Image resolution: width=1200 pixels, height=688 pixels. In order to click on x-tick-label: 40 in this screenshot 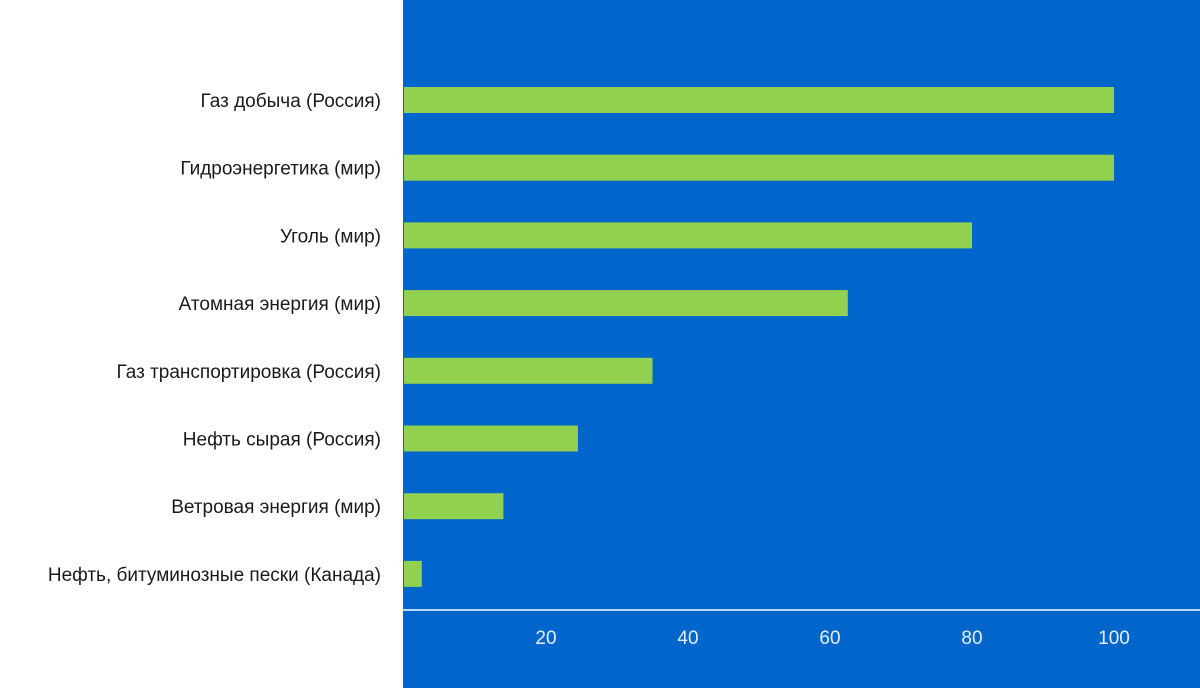, I will do `click(687, 638)`.